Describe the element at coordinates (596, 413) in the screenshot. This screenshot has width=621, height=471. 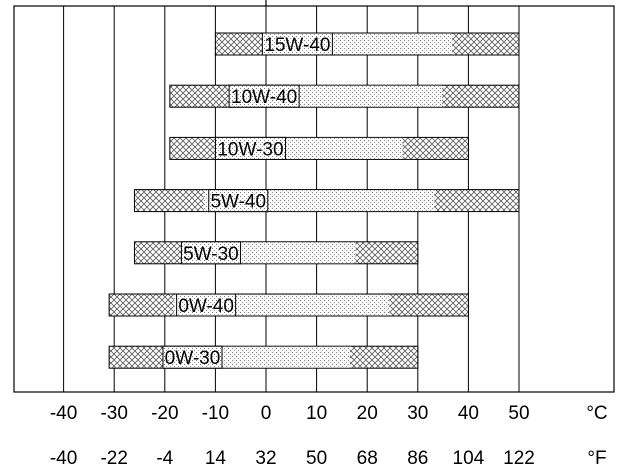
I see `celsius-unit-label: °C` at that location.